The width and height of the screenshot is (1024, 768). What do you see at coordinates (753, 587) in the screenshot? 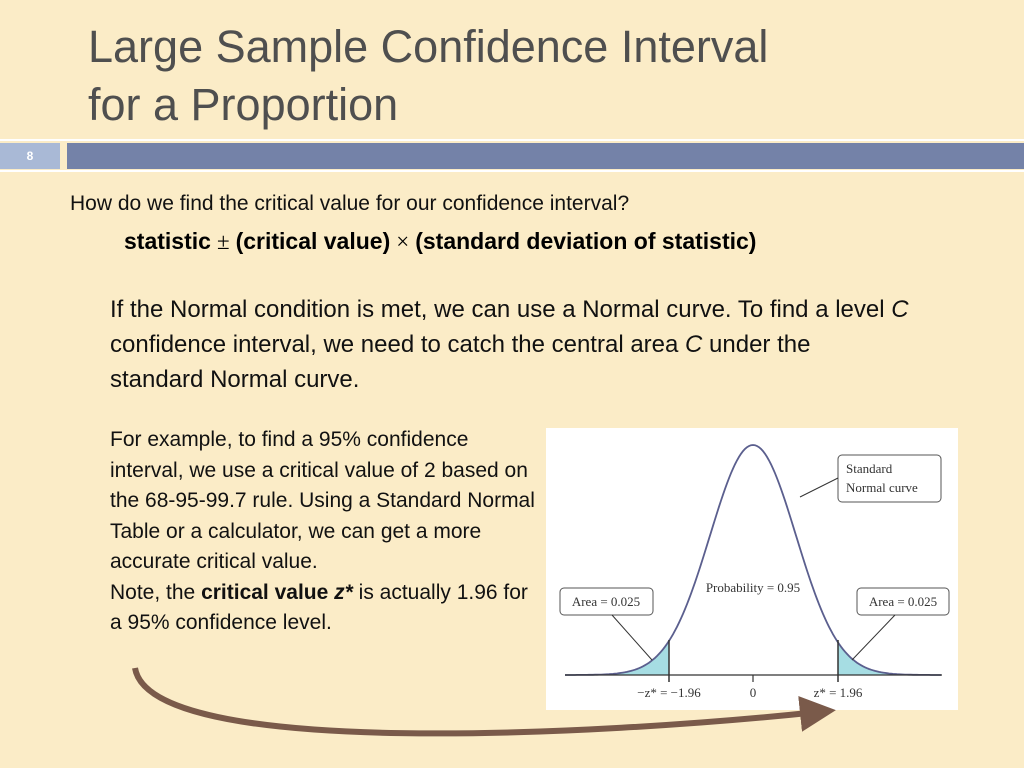
I see `probability-label: Probability = 0.95` at bounding box center [753, 587].